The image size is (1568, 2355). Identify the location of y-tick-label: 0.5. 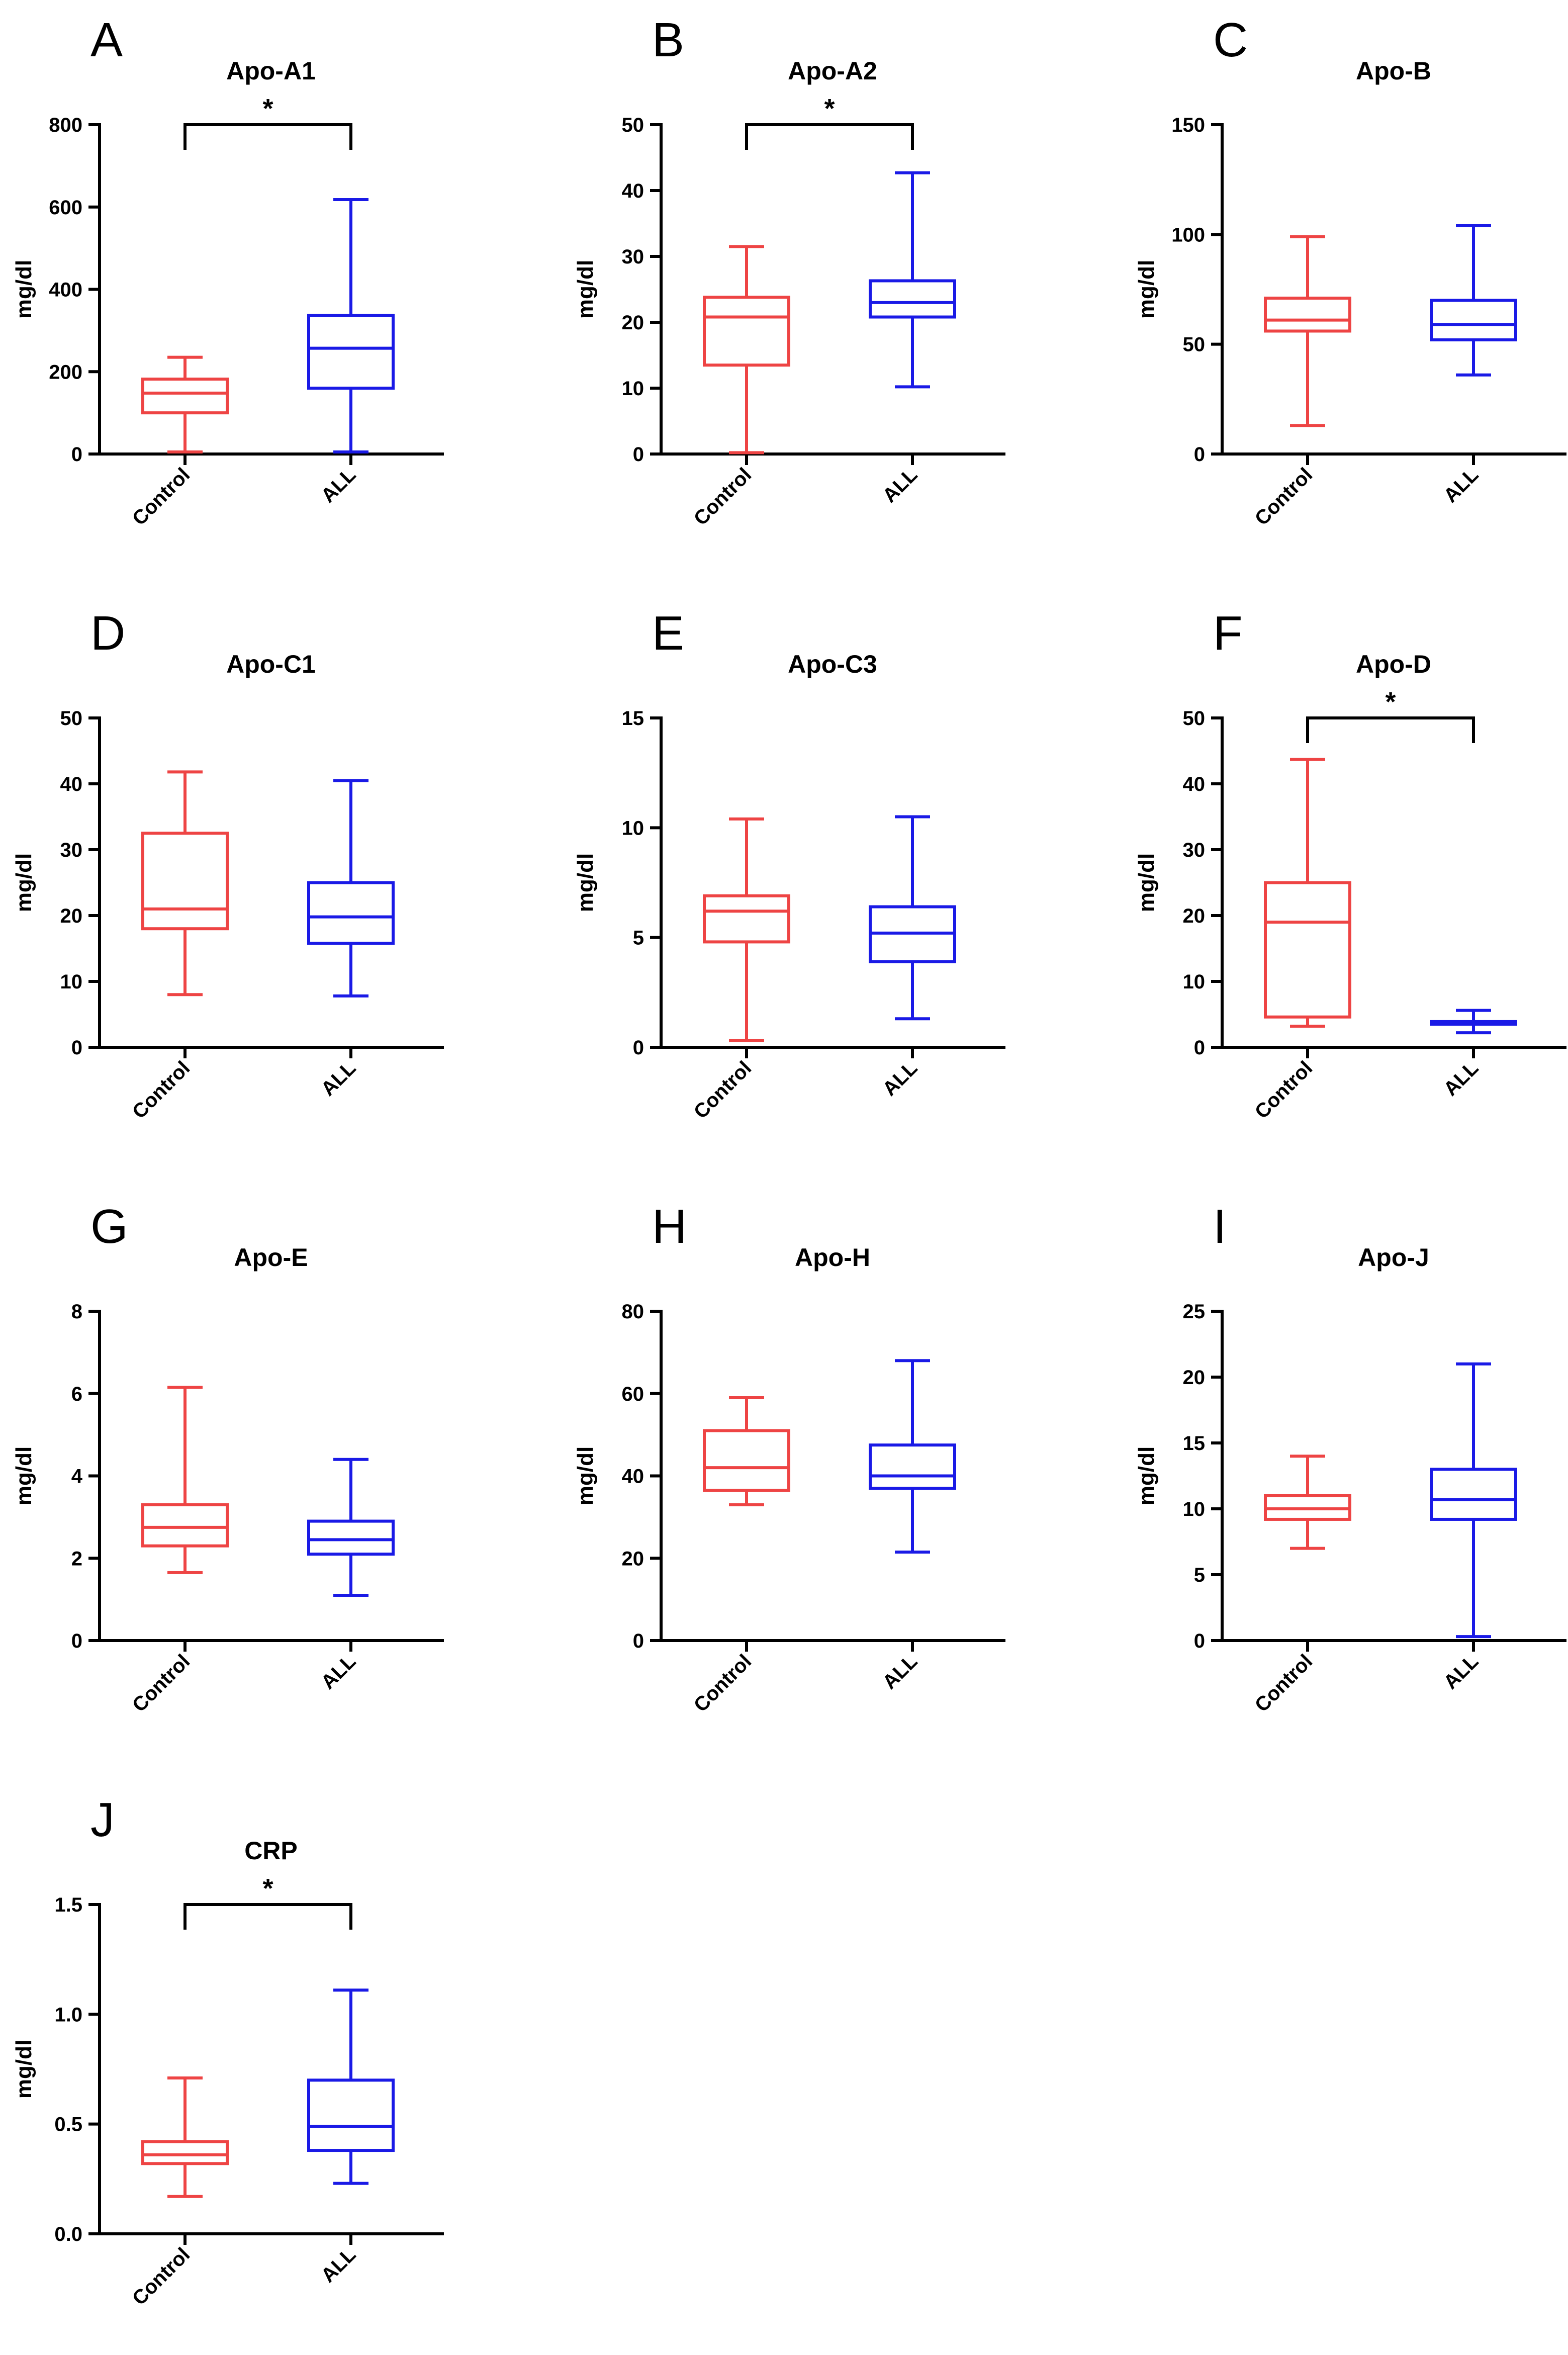
(68, 2125).